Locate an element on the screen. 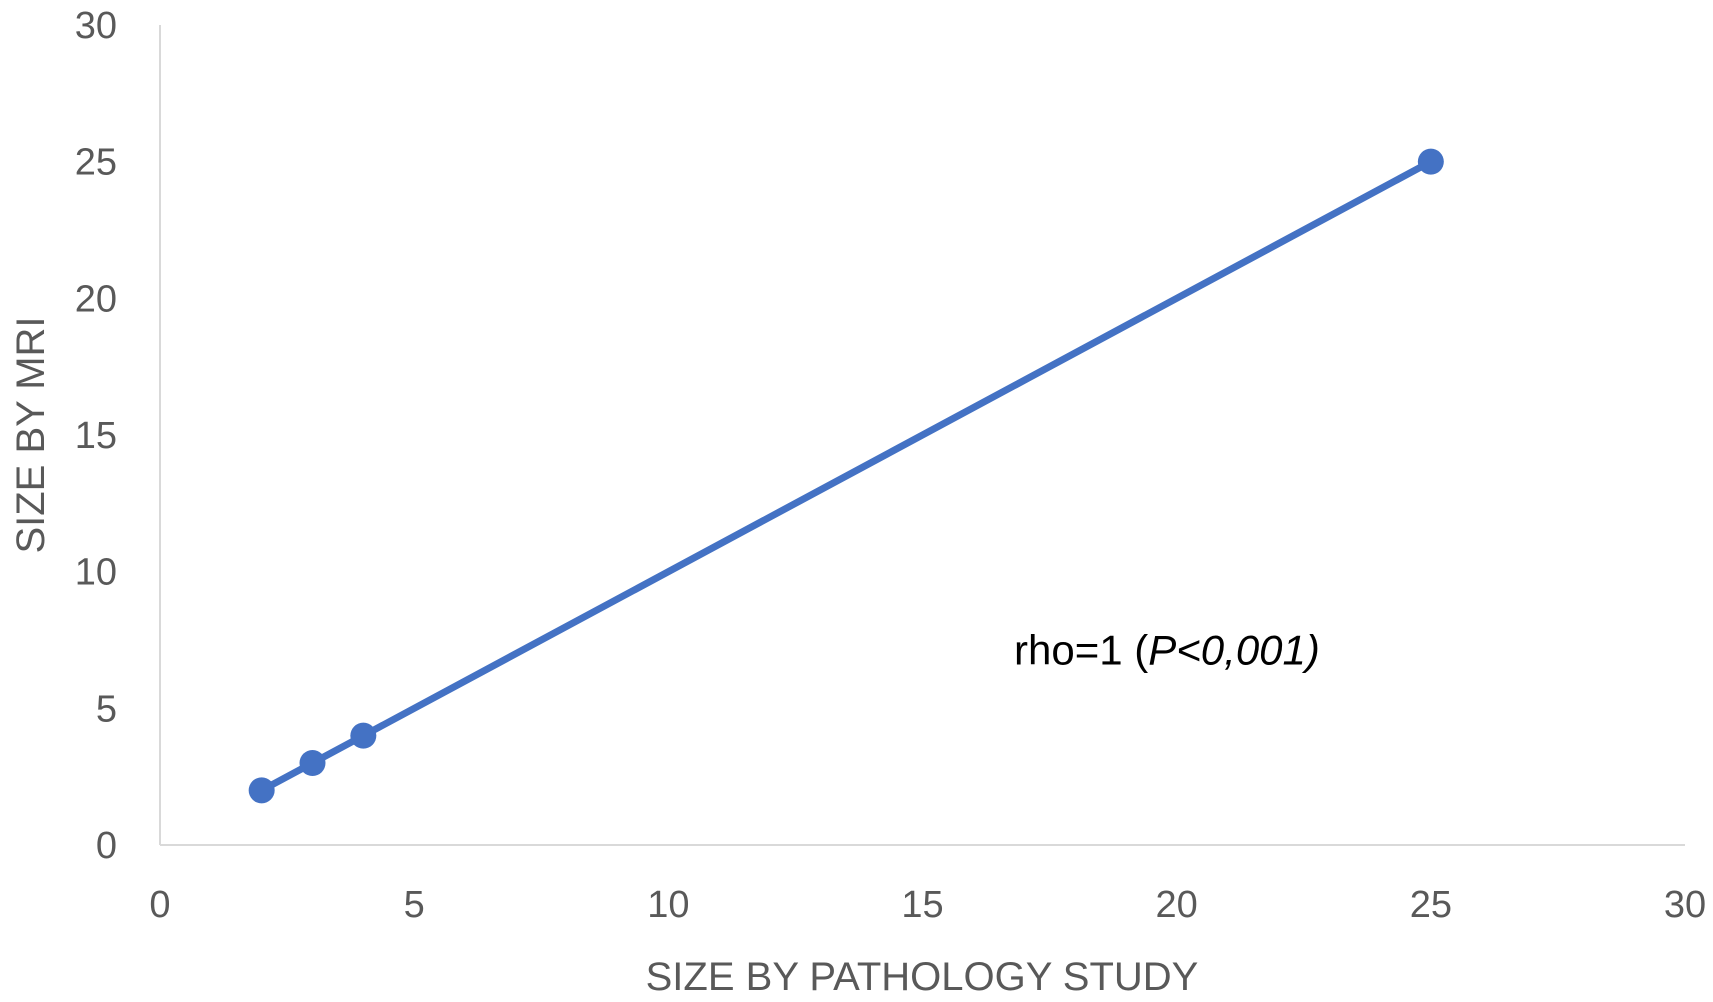  correlation-annotation: rho=1 (P<0,001) is located at coordinates (1167, 650).